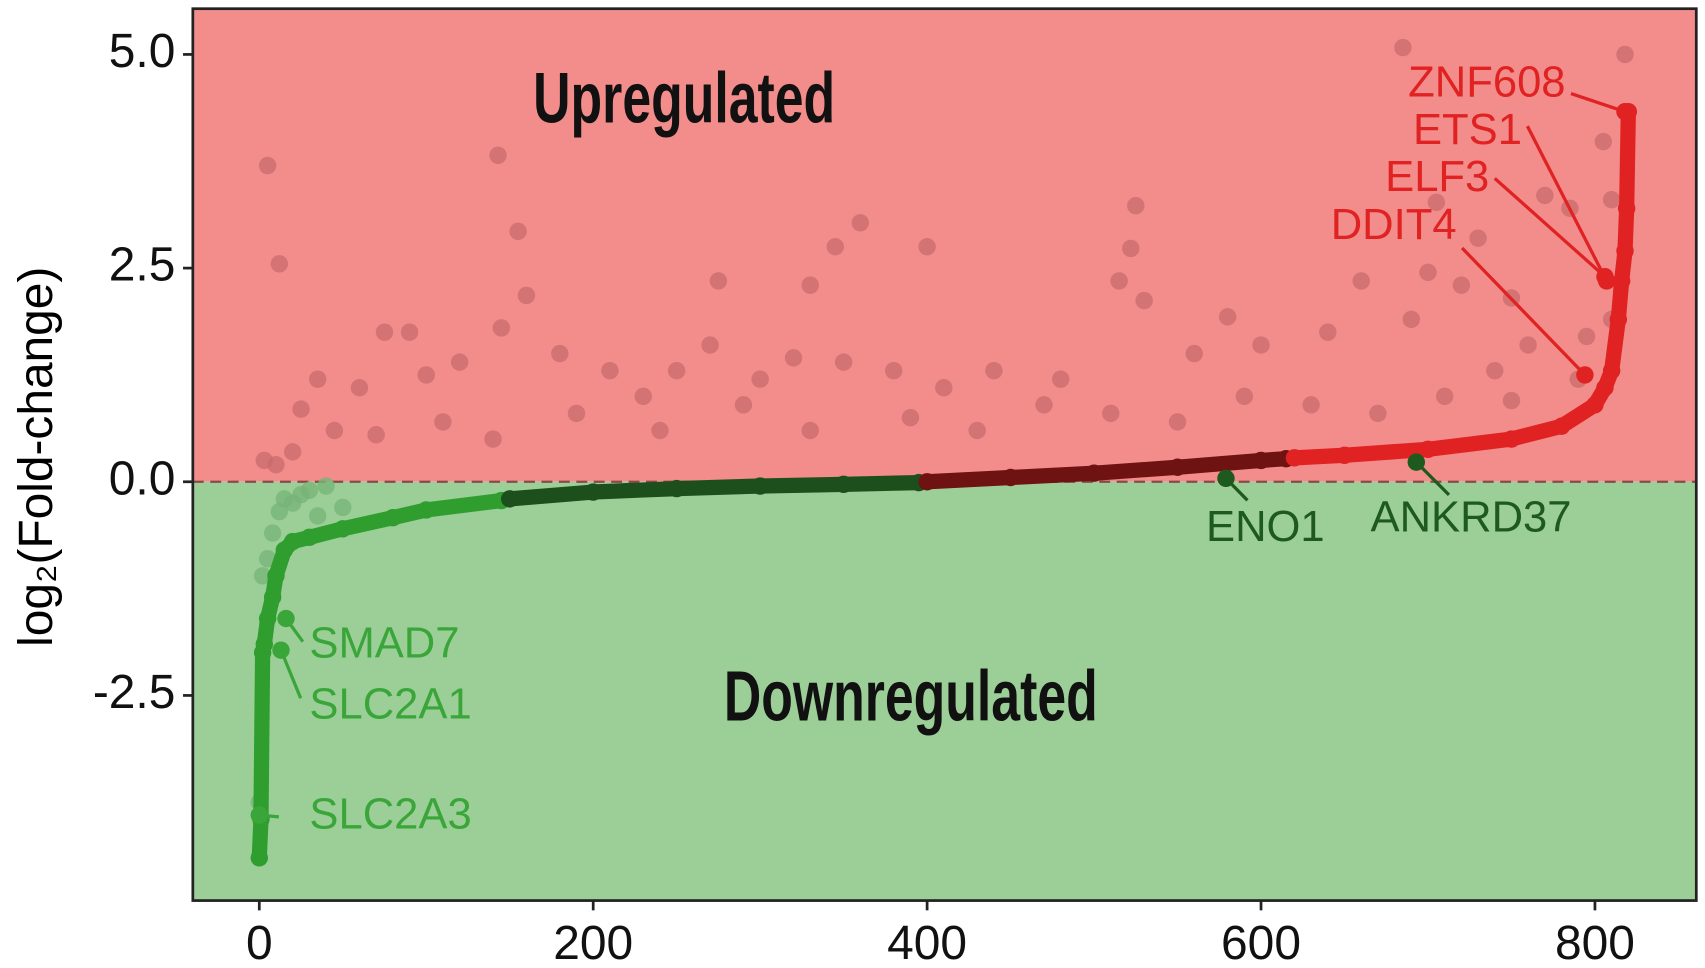 The height and width of the screenshot is (968, 1705). I want to click on x-tick-label: 600, so click(1261, 942).